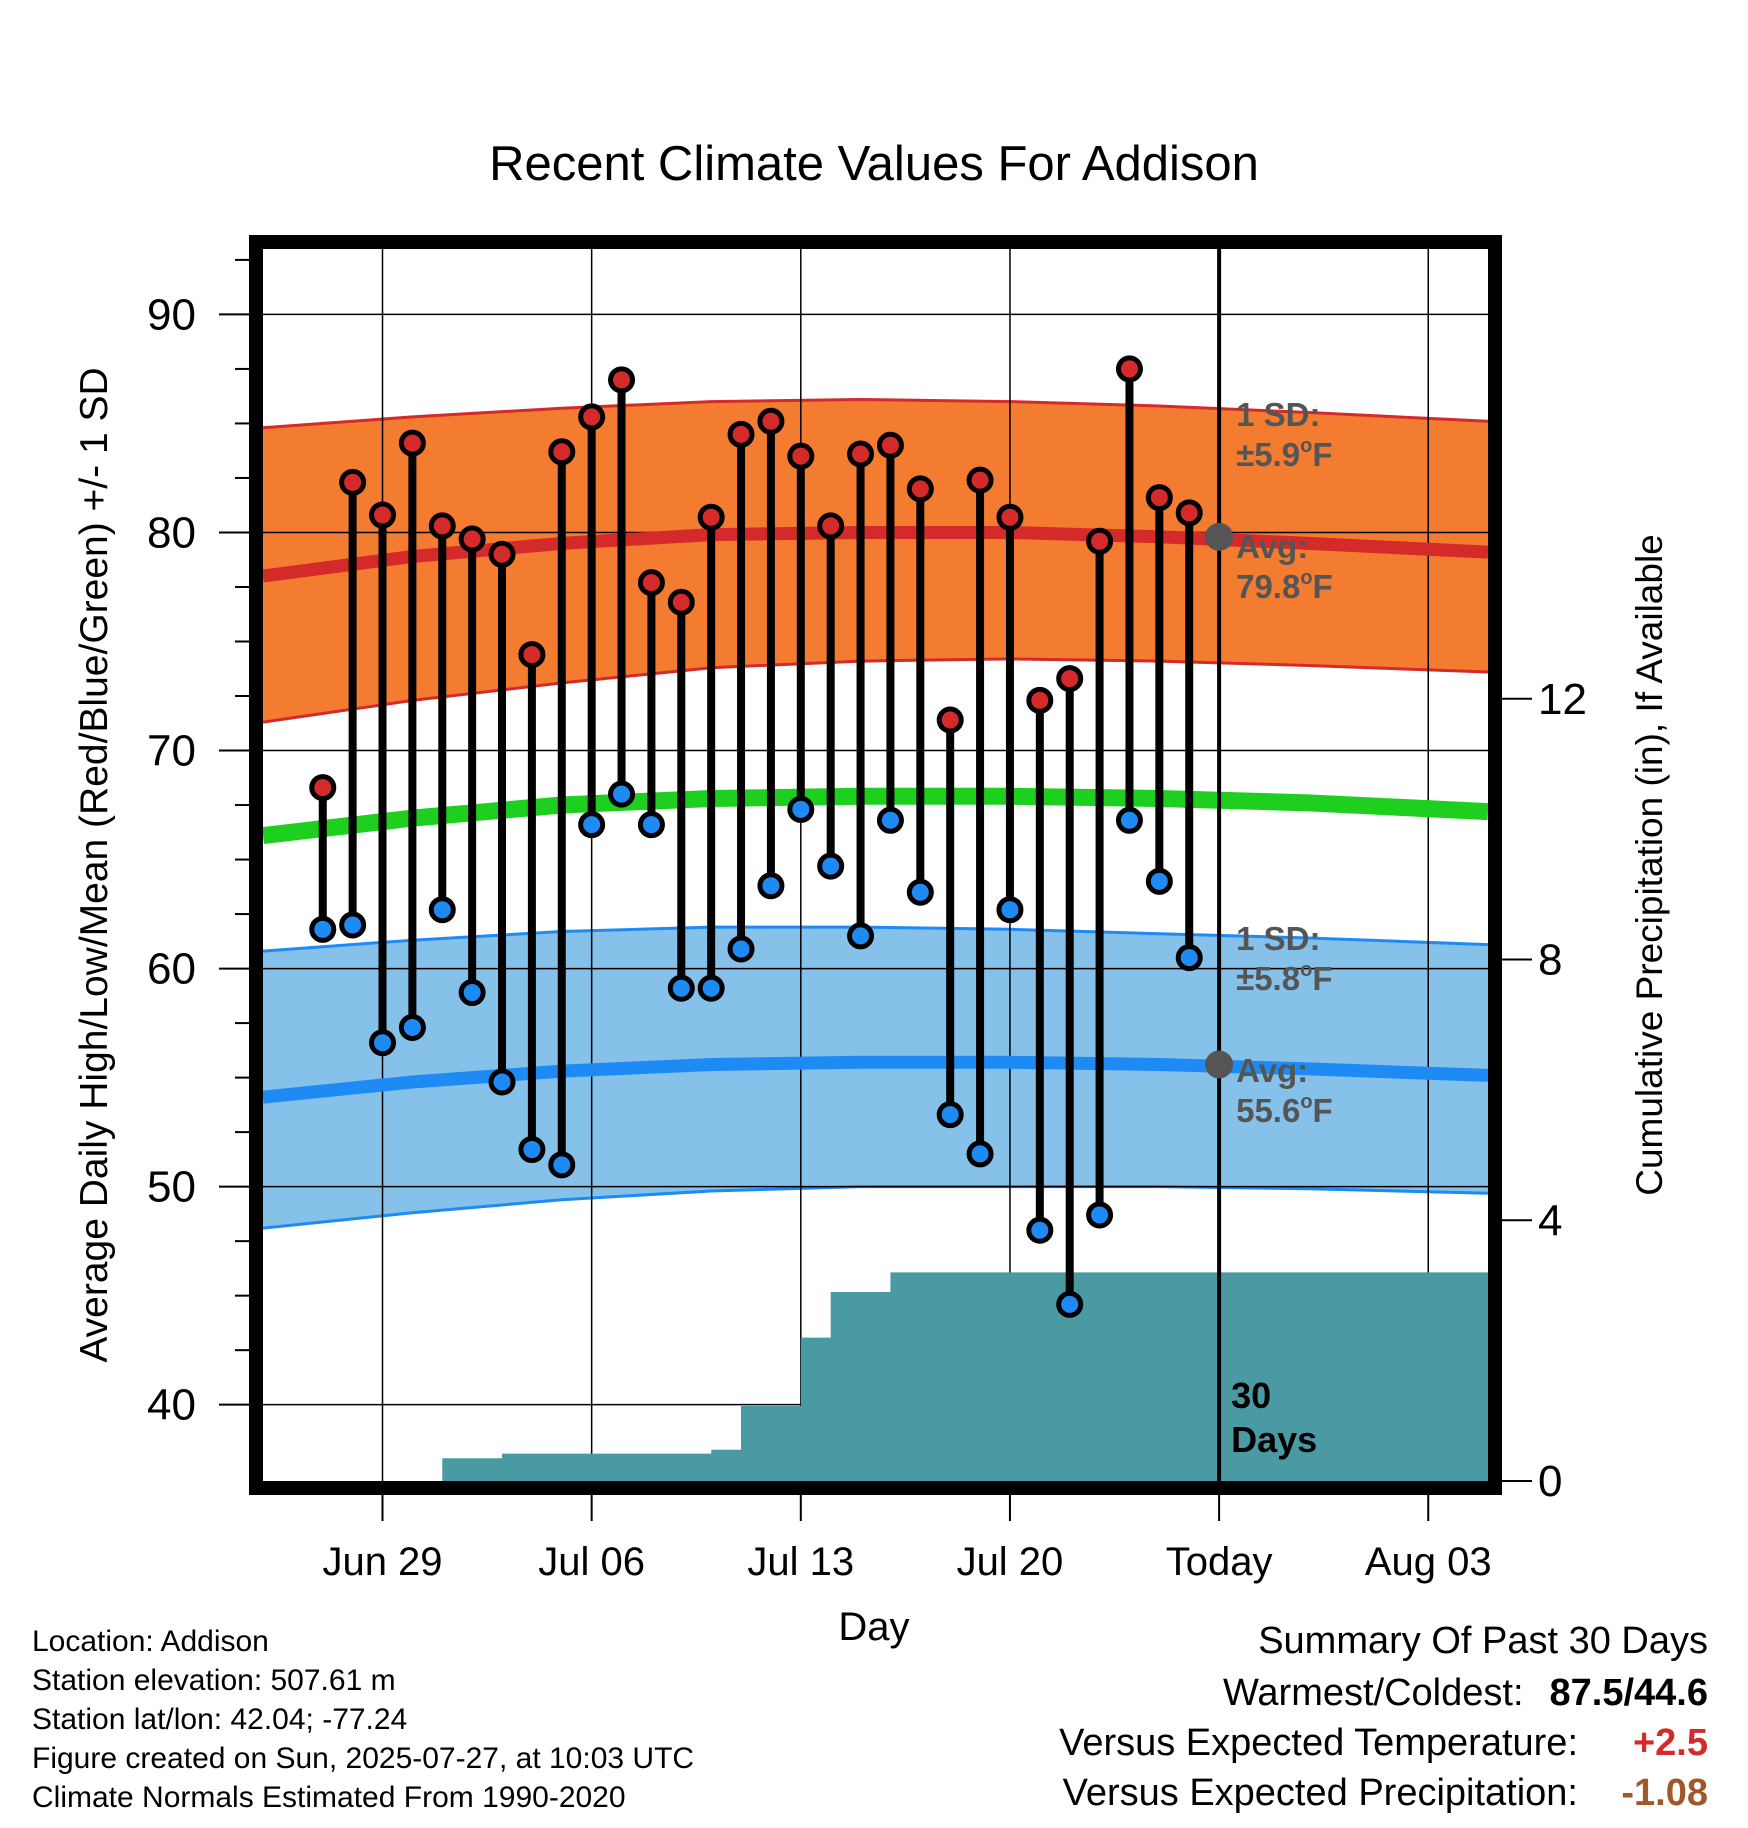 The image size is (1748, 1828). I want to click on low-avg-label: Avg:, so click(1272, 1070).